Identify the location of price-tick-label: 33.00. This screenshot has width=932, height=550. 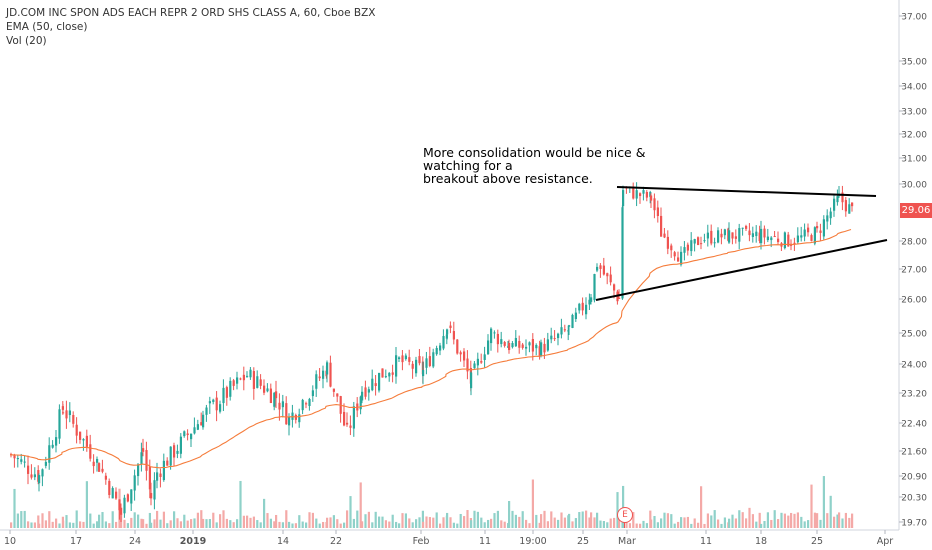
(914, 113).